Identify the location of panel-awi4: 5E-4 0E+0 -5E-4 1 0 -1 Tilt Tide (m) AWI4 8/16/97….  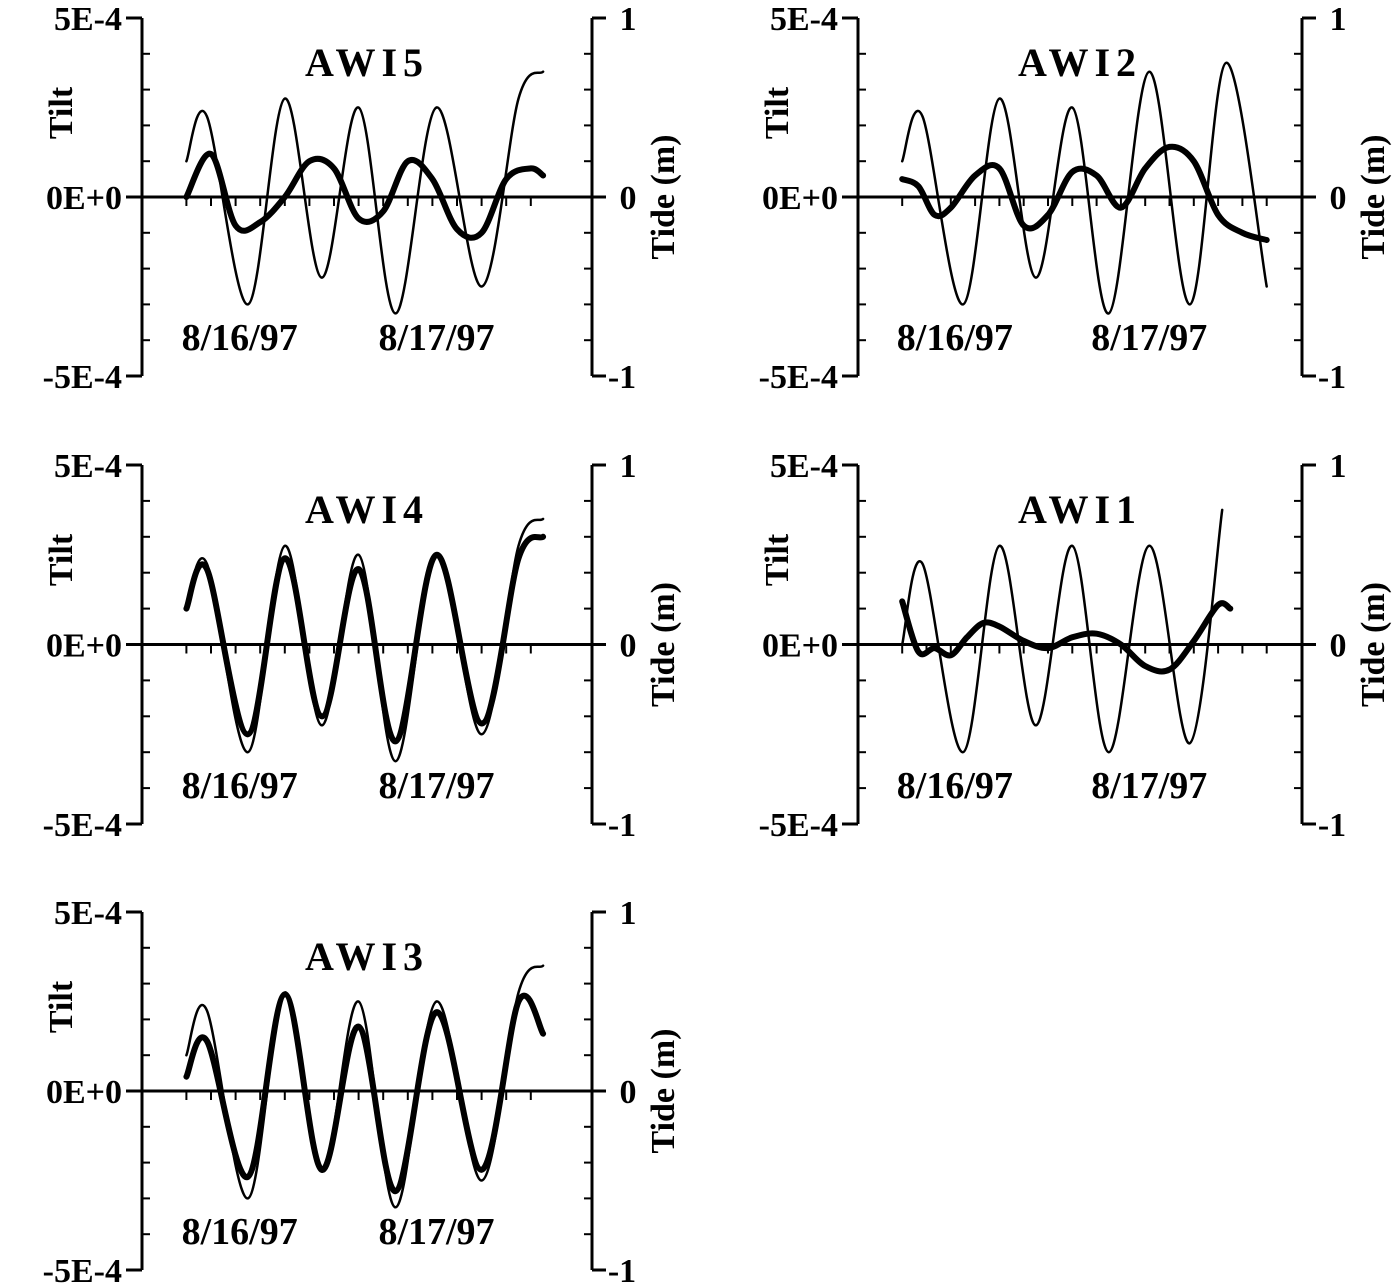
(362, 646).